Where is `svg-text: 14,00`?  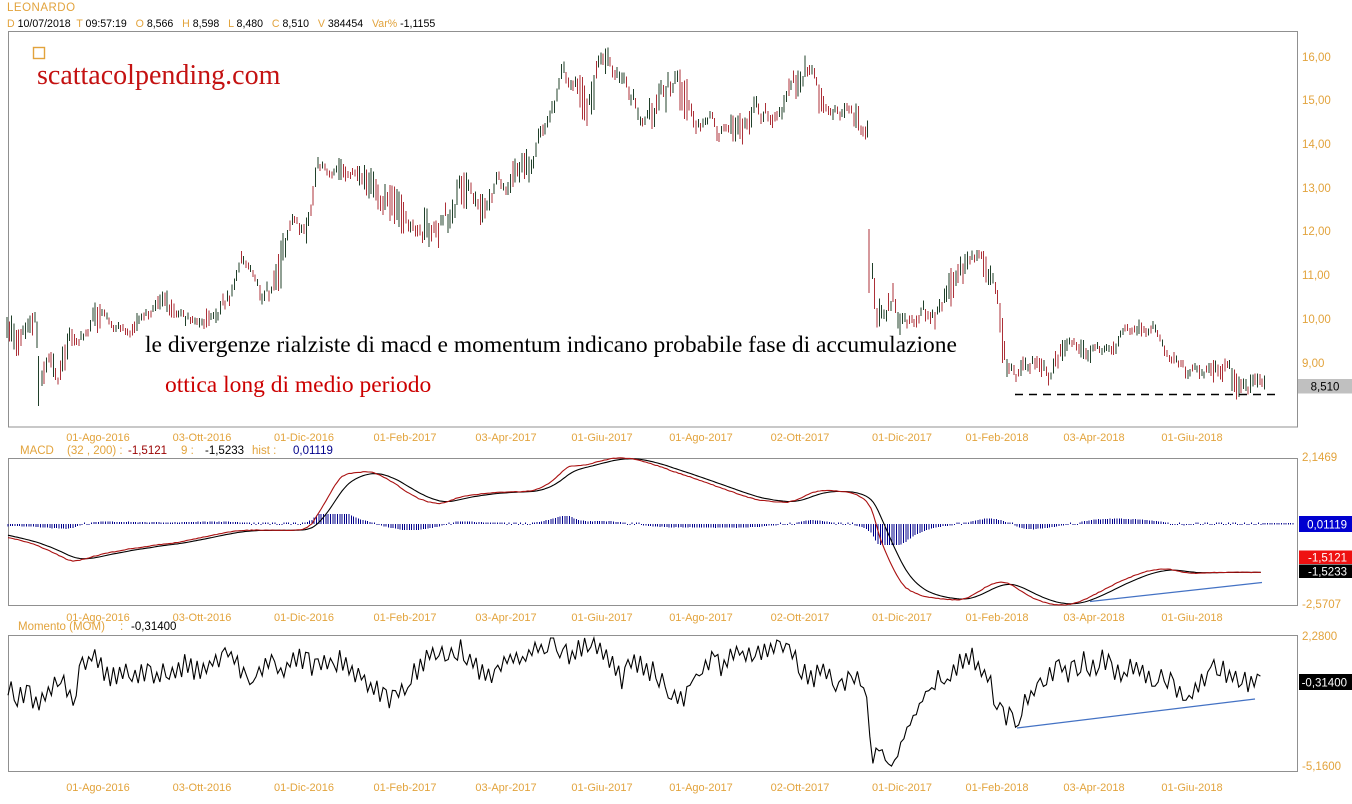 svg-text: 14,00 is located at coordinates (1316, 145).